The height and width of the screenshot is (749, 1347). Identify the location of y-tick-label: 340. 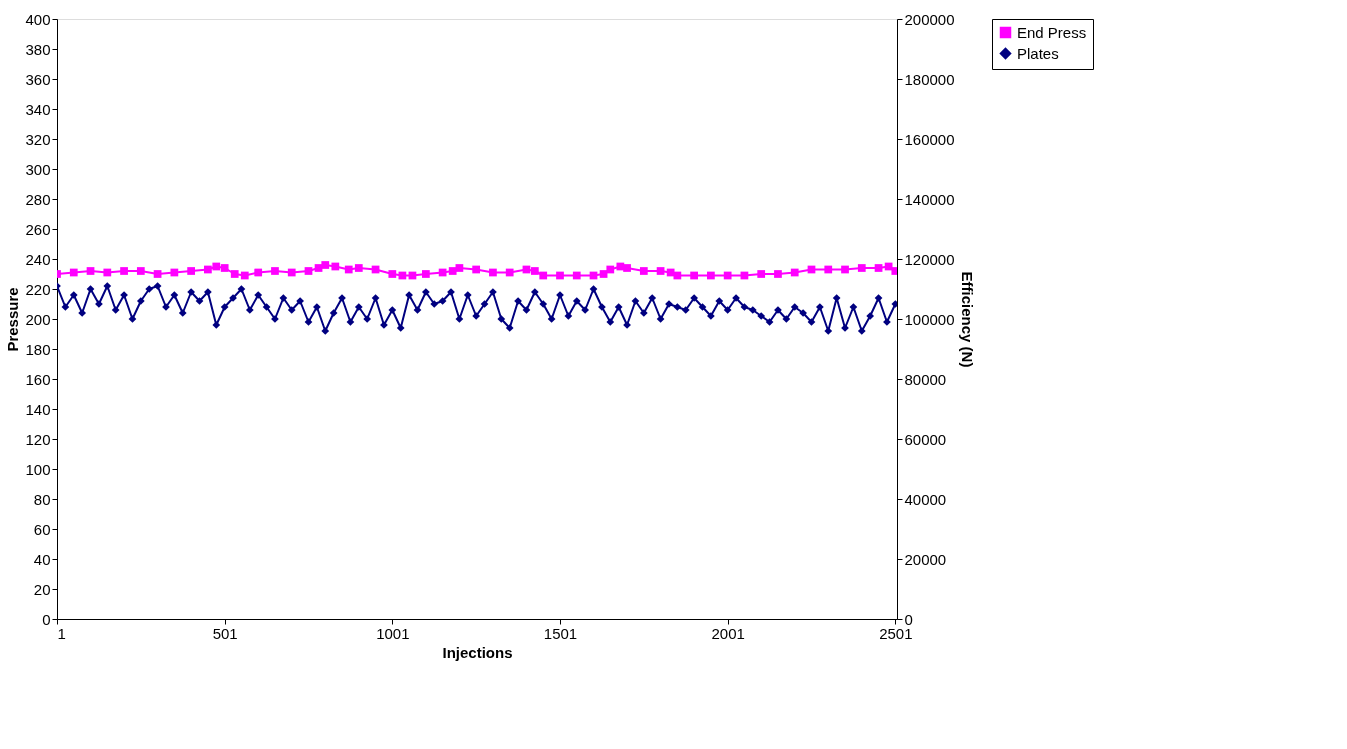
(38, 109).